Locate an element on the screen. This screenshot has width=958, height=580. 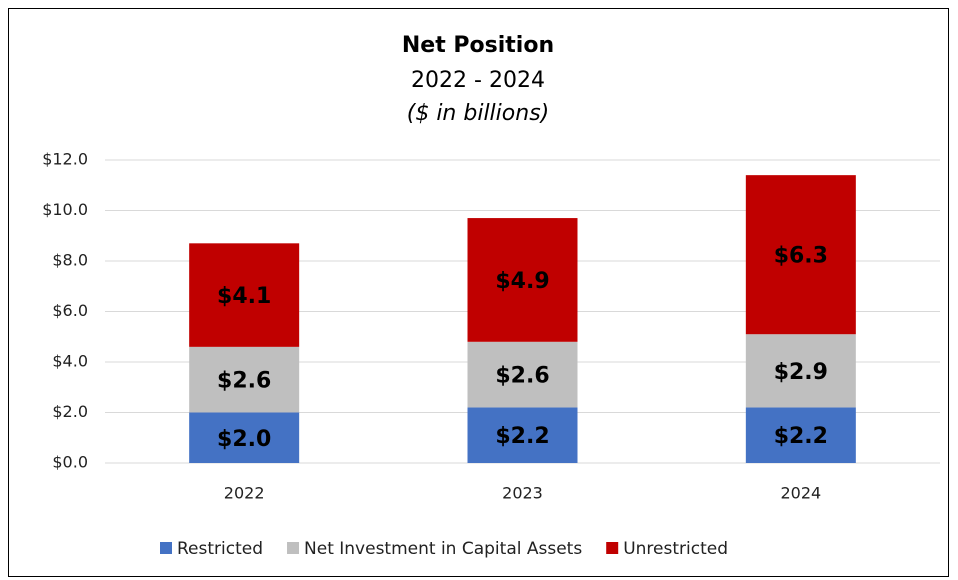
chart-title: Net Position is located at coordinates (478, 45).